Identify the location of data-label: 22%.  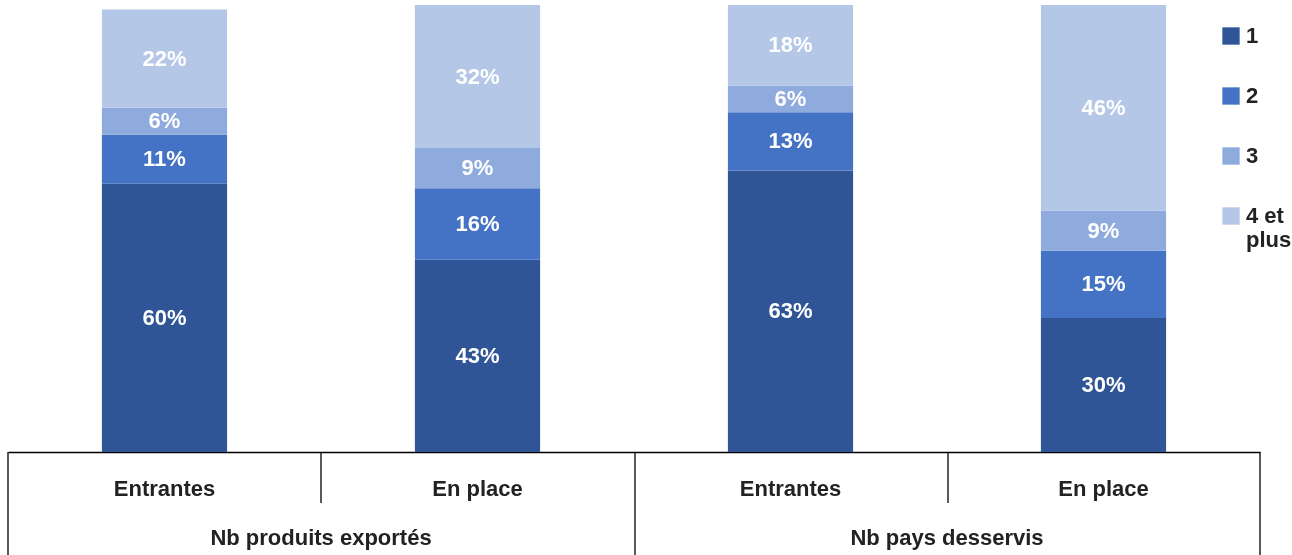
(164, 58).